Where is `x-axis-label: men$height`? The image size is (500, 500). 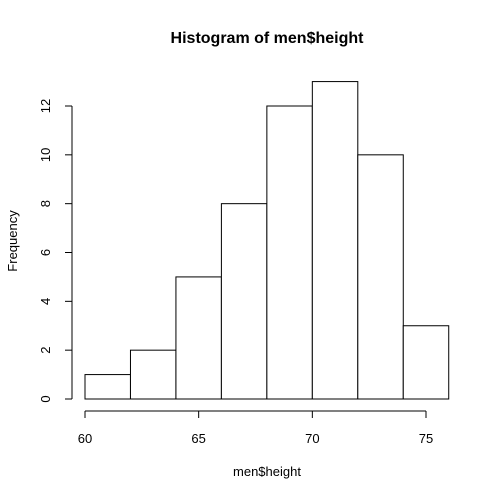 x-axis-label: men$height is located at coordinates (267, 471).